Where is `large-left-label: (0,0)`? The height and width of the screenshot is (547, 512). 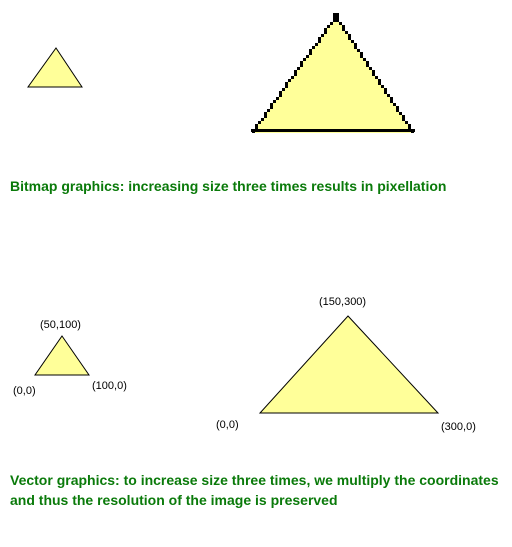 large-left-label: (0,0) is located at coordinates (227, 425).